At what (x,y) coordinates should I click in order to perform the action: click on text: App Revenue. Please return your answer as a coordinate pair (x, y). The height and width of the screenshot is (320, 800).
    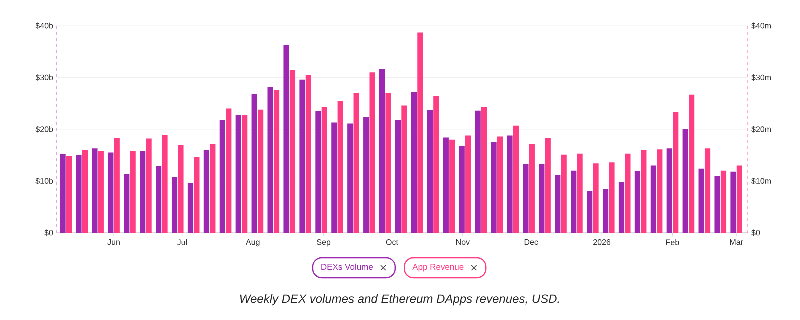
    Looking at the image, I should click on (438, 268).